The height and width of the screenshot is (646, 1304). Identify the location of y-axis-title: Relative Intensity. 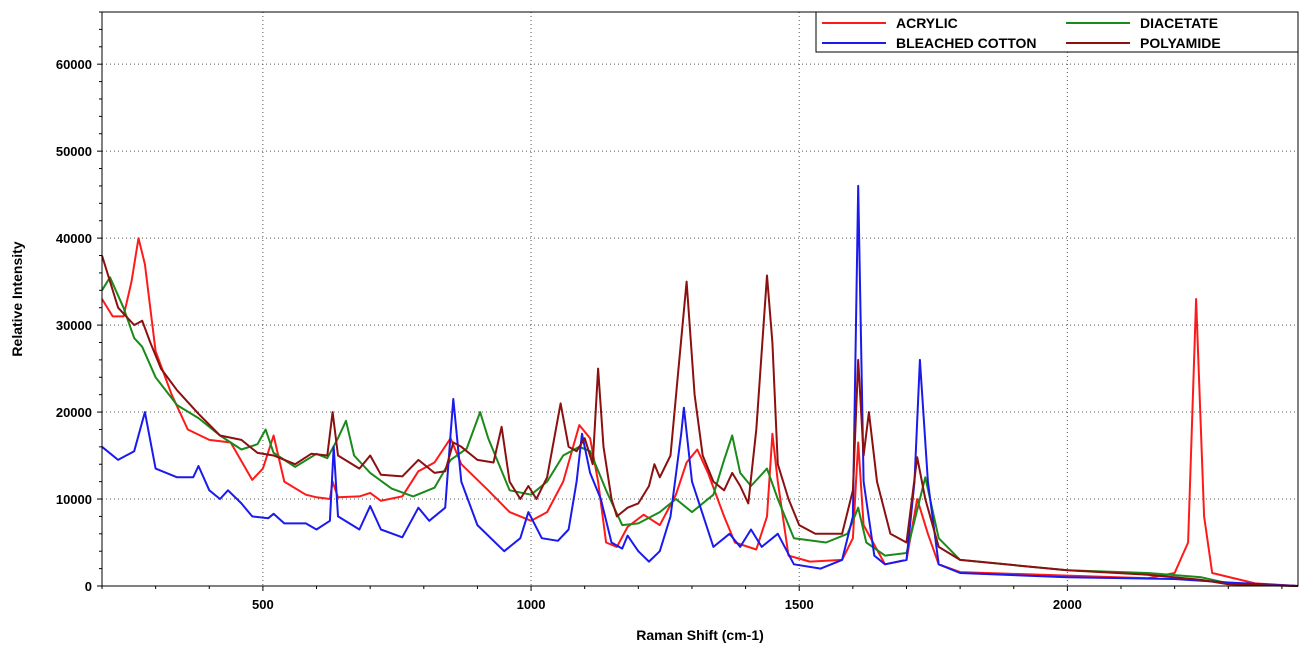
(17, 298).